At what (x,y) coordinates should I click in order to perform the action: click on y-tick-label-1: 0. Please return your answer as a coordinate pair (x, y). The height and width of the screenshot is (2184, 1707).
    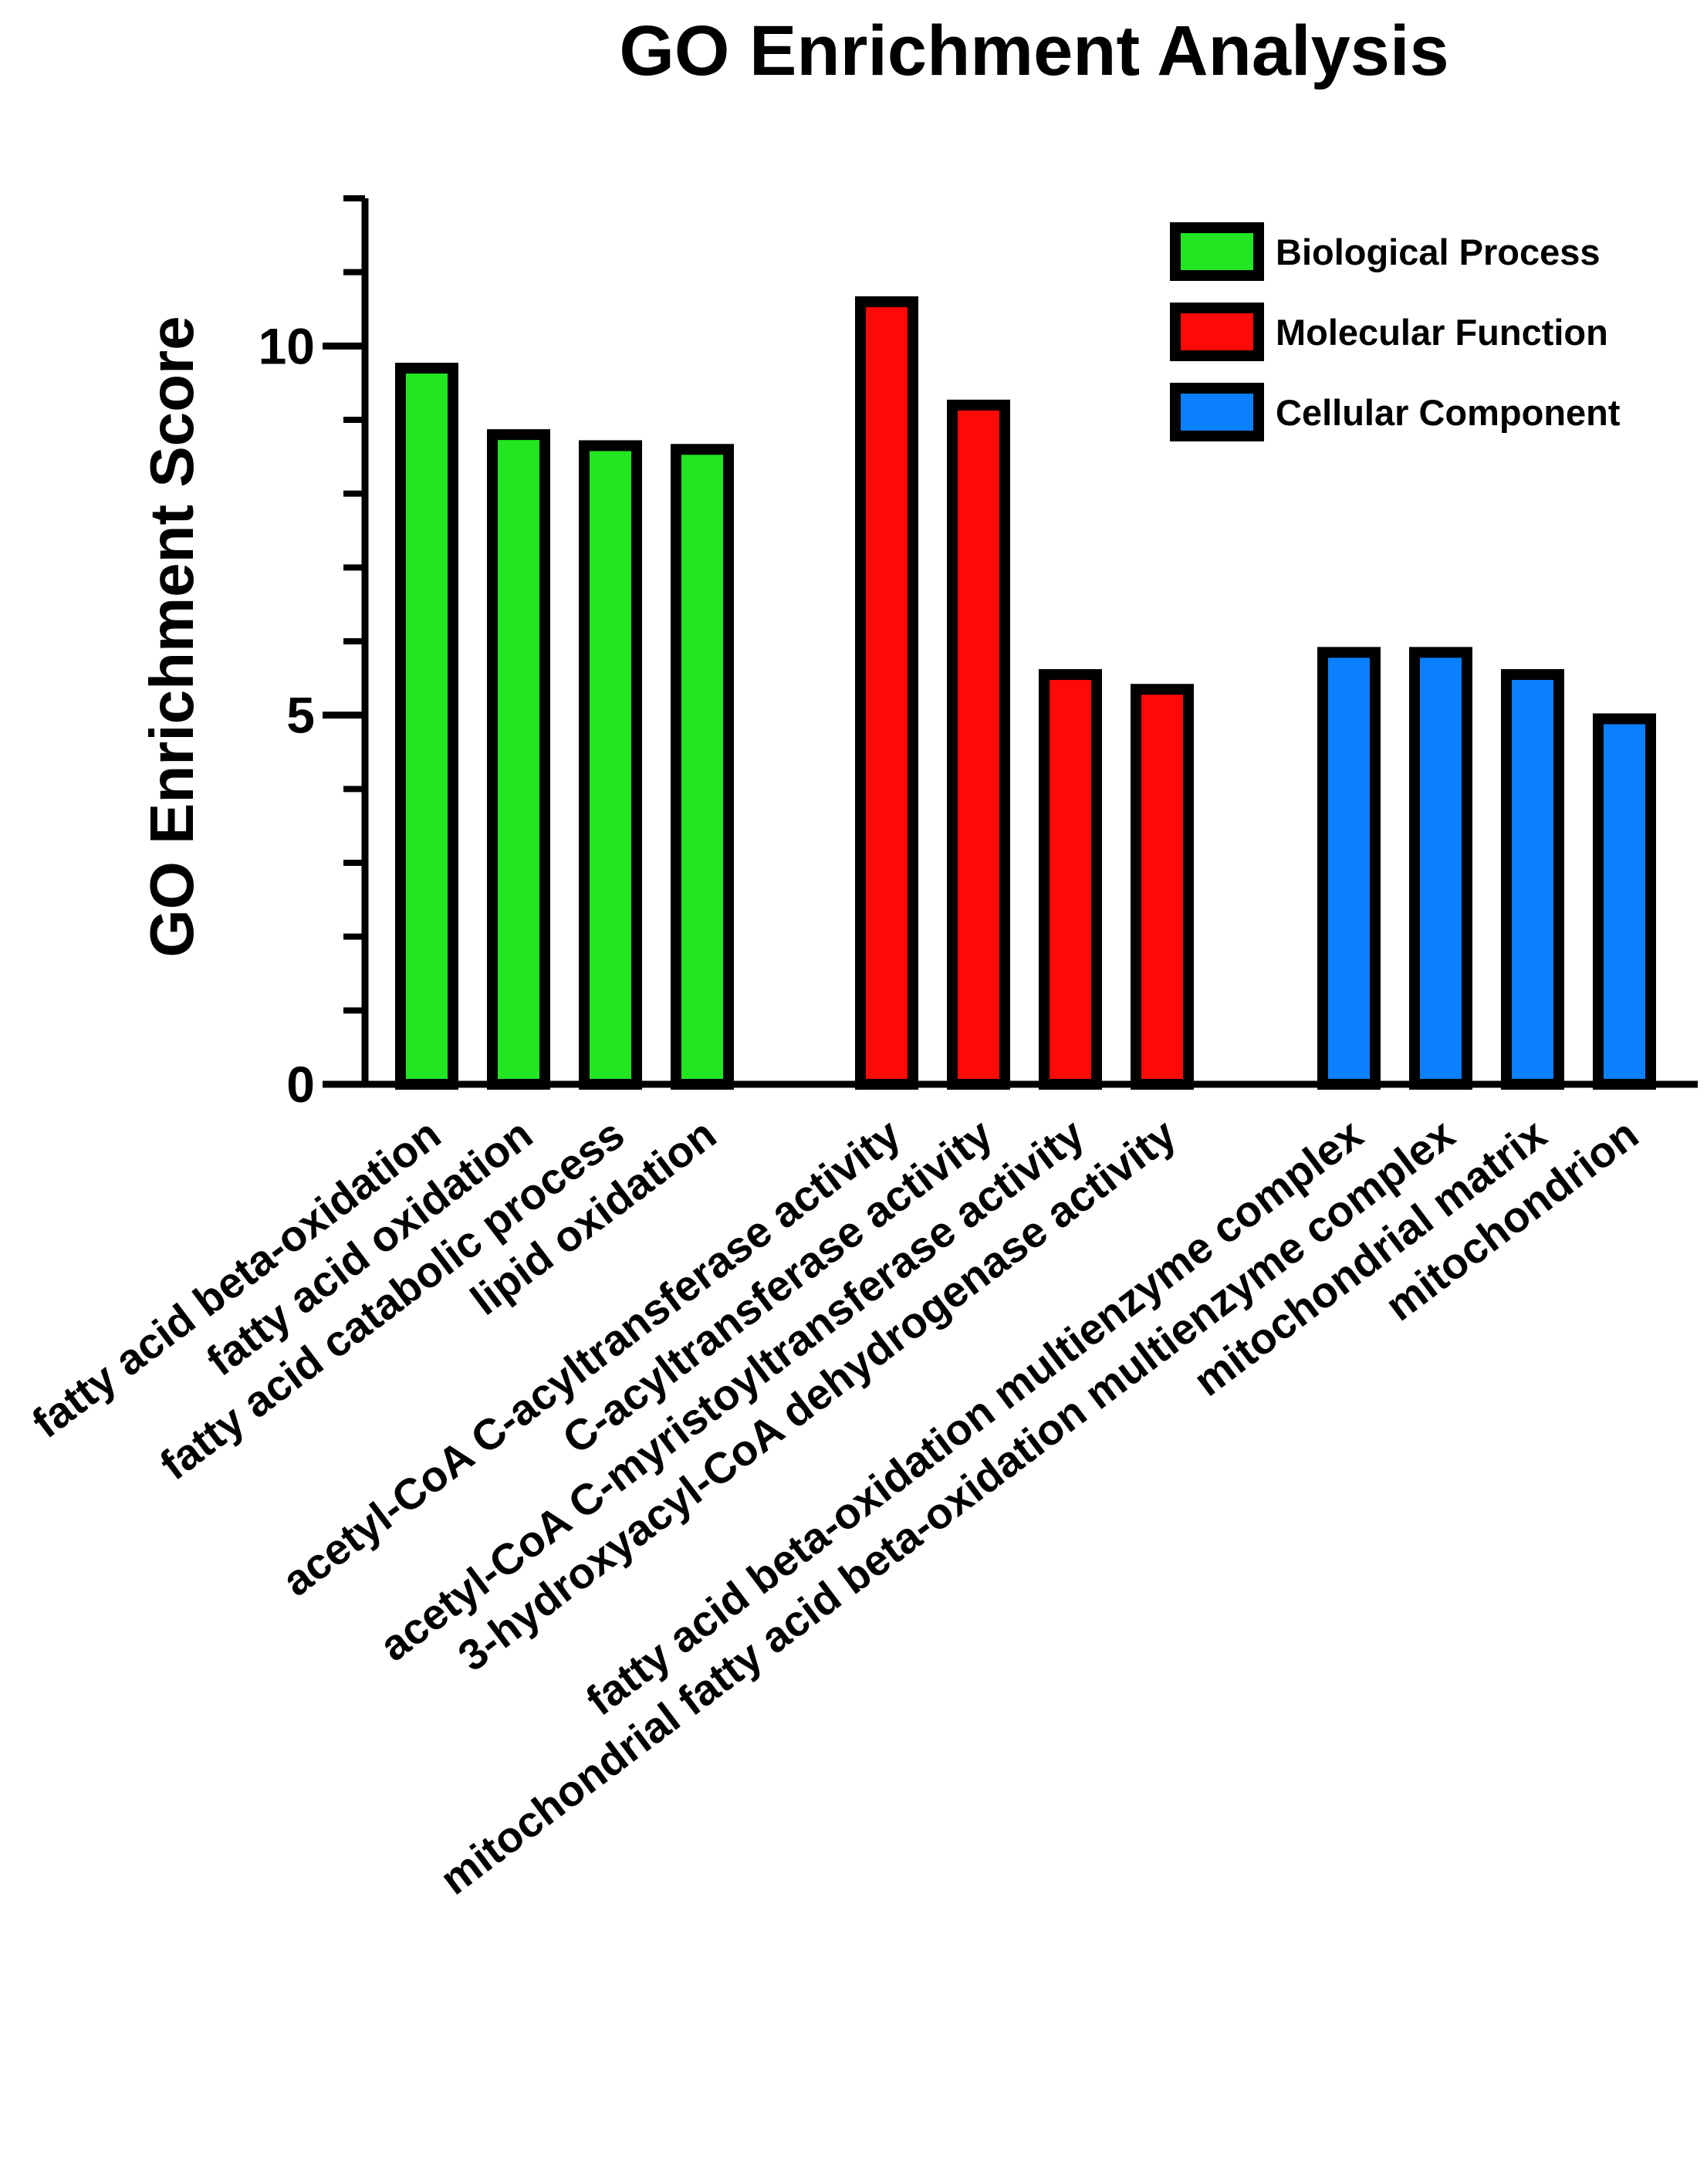
    Looking at the image, I should click on (300, 1084).